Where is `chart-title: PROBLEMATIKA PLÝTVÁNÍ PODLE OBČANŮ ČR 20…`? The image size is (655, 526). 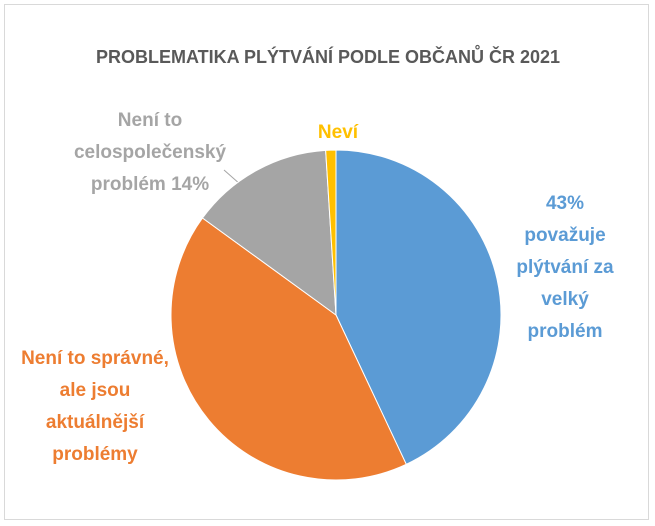
chart-title: PROBLEMATIKA PLÝTVÁNÍ PODLE OBČANŮ ČR 20… is located at coordinates (328, 57).